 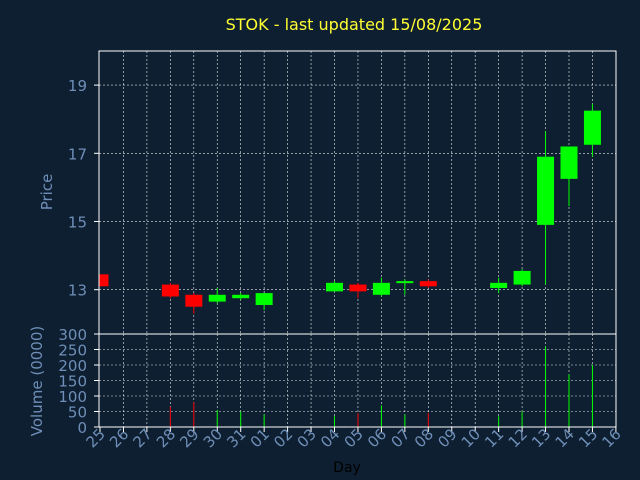 I want to click on x-tick-label: 13, so click(x=541, y=438).